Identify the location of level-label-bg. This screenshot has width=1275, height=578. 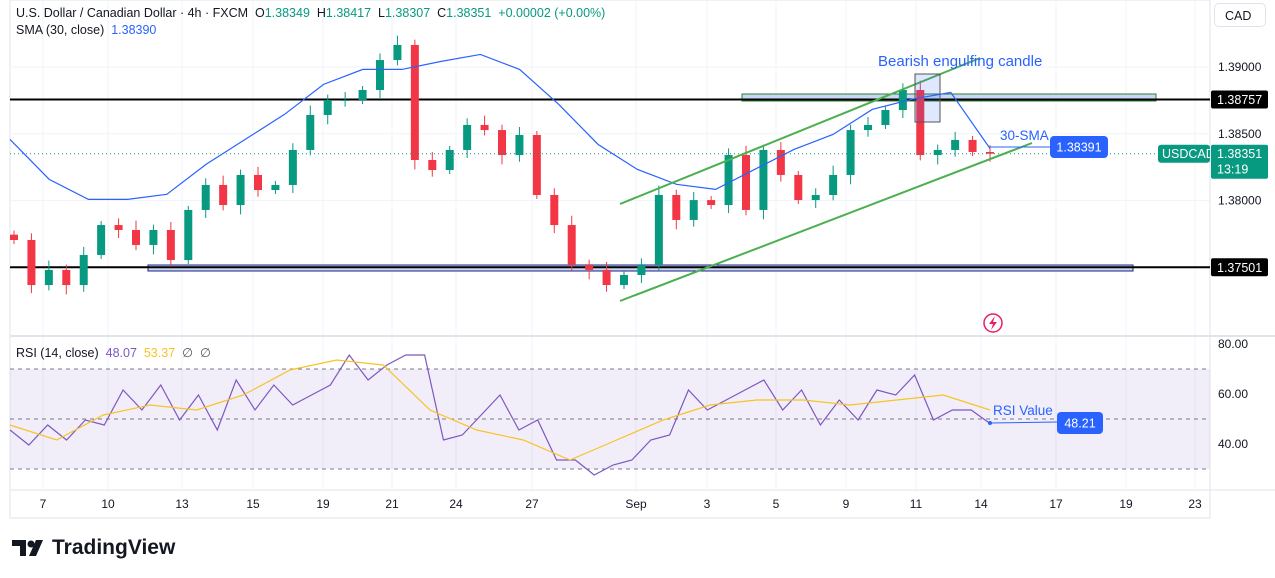
(1239, 267).